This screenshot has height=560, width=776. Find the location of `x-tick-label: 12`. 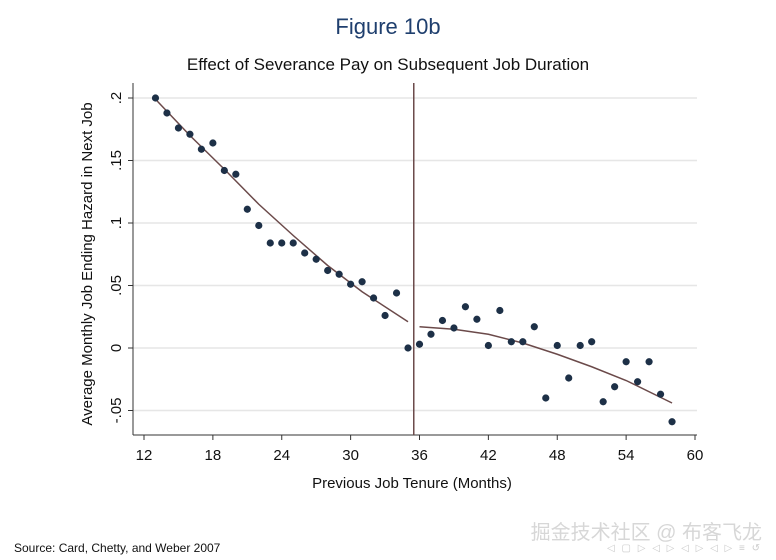

x-tick-label: 12 is located at coordinates (144, 455).